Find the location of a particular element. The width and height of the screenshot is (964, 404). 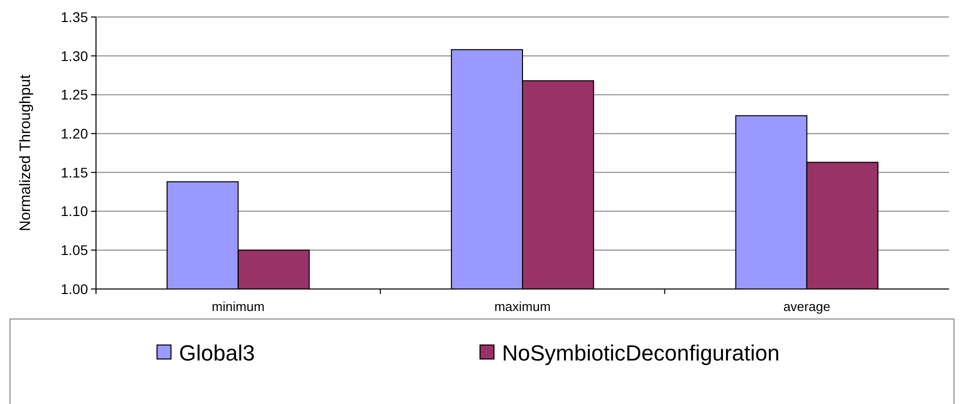

y-tick-label: 1.30 is located at coordinates (74, 56).